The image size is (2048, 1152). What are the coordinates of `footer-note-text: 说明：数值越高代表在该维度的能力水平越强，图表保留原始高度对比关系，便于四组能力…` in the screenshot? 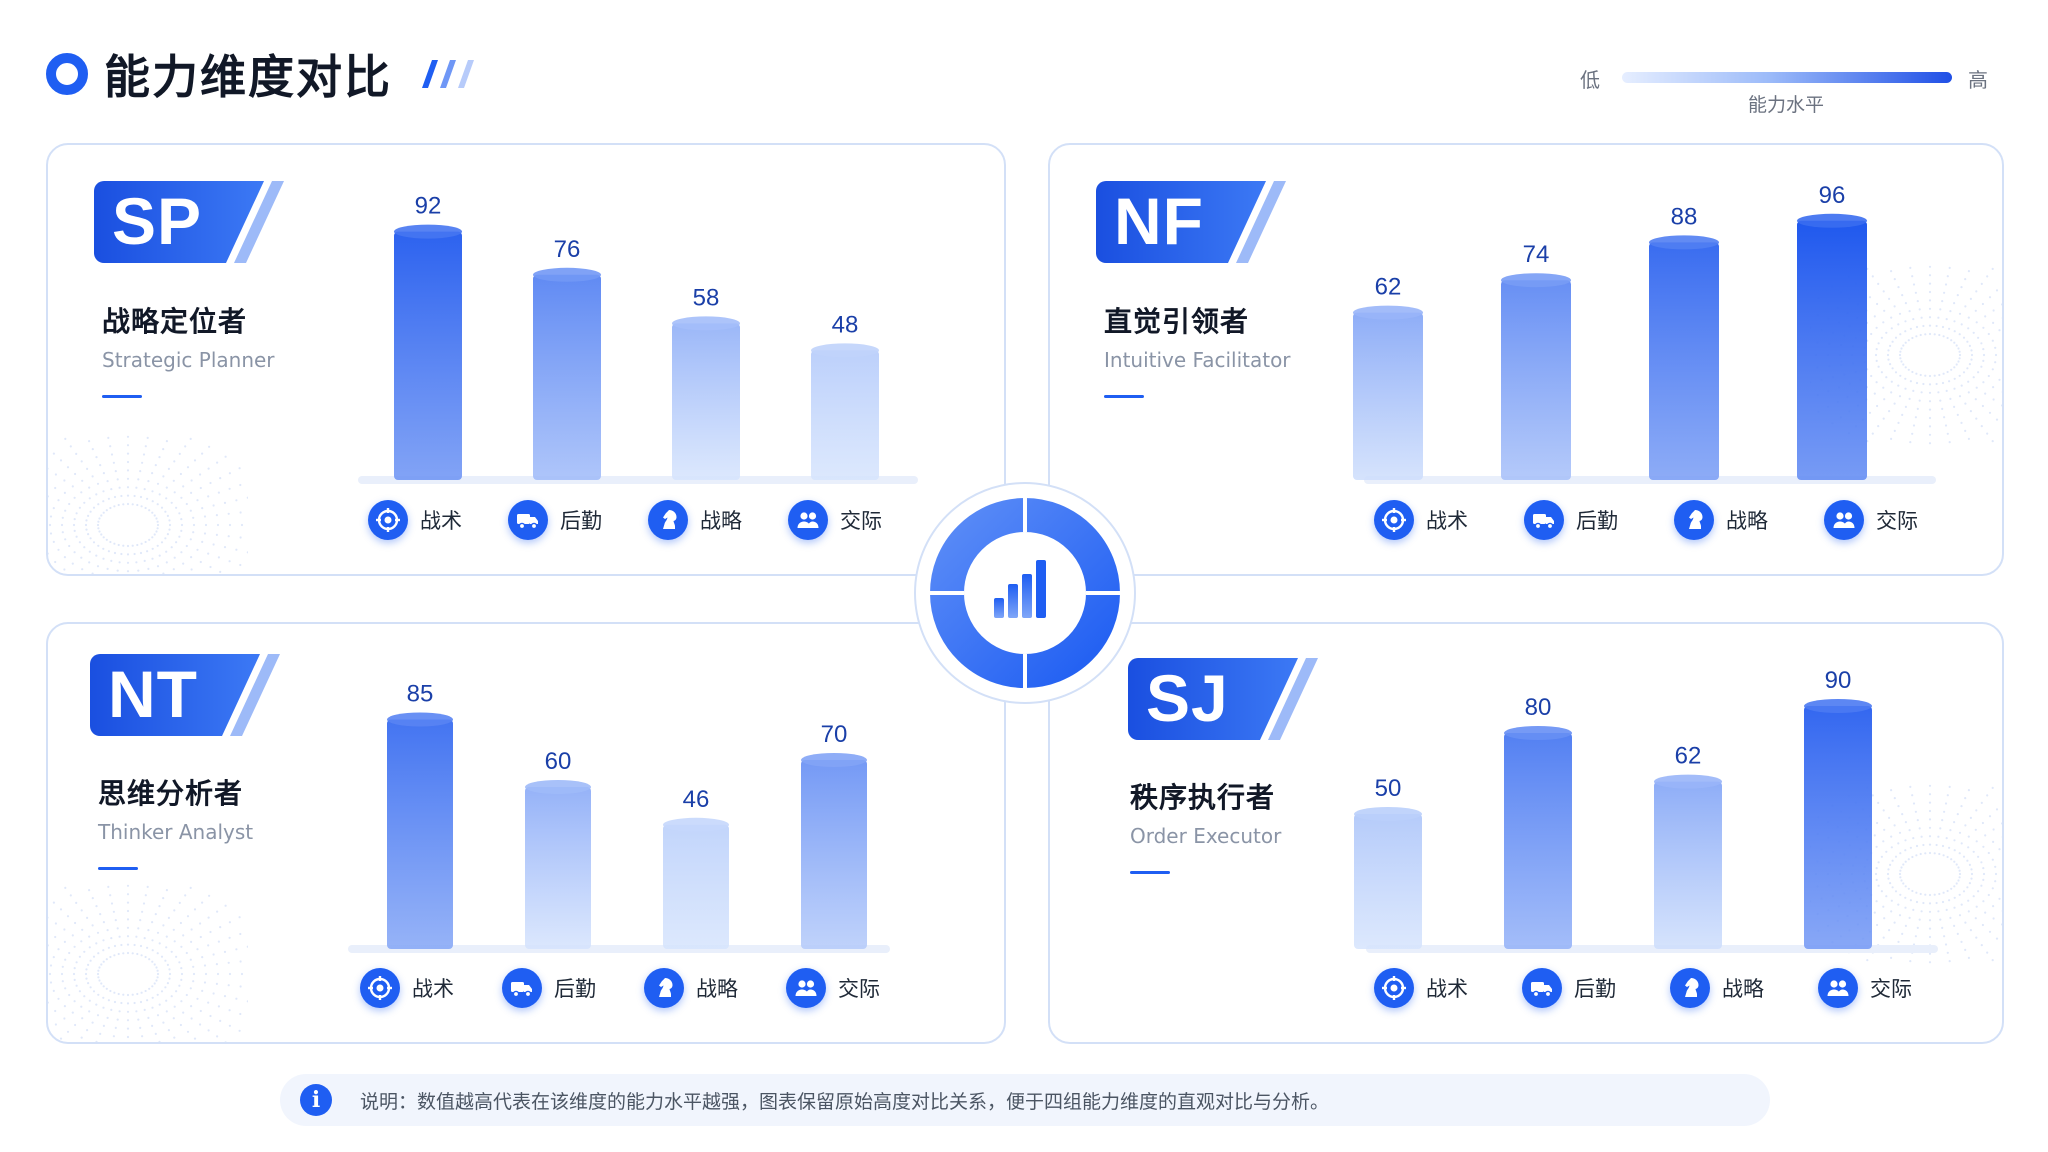 It's located at (845, 1101).